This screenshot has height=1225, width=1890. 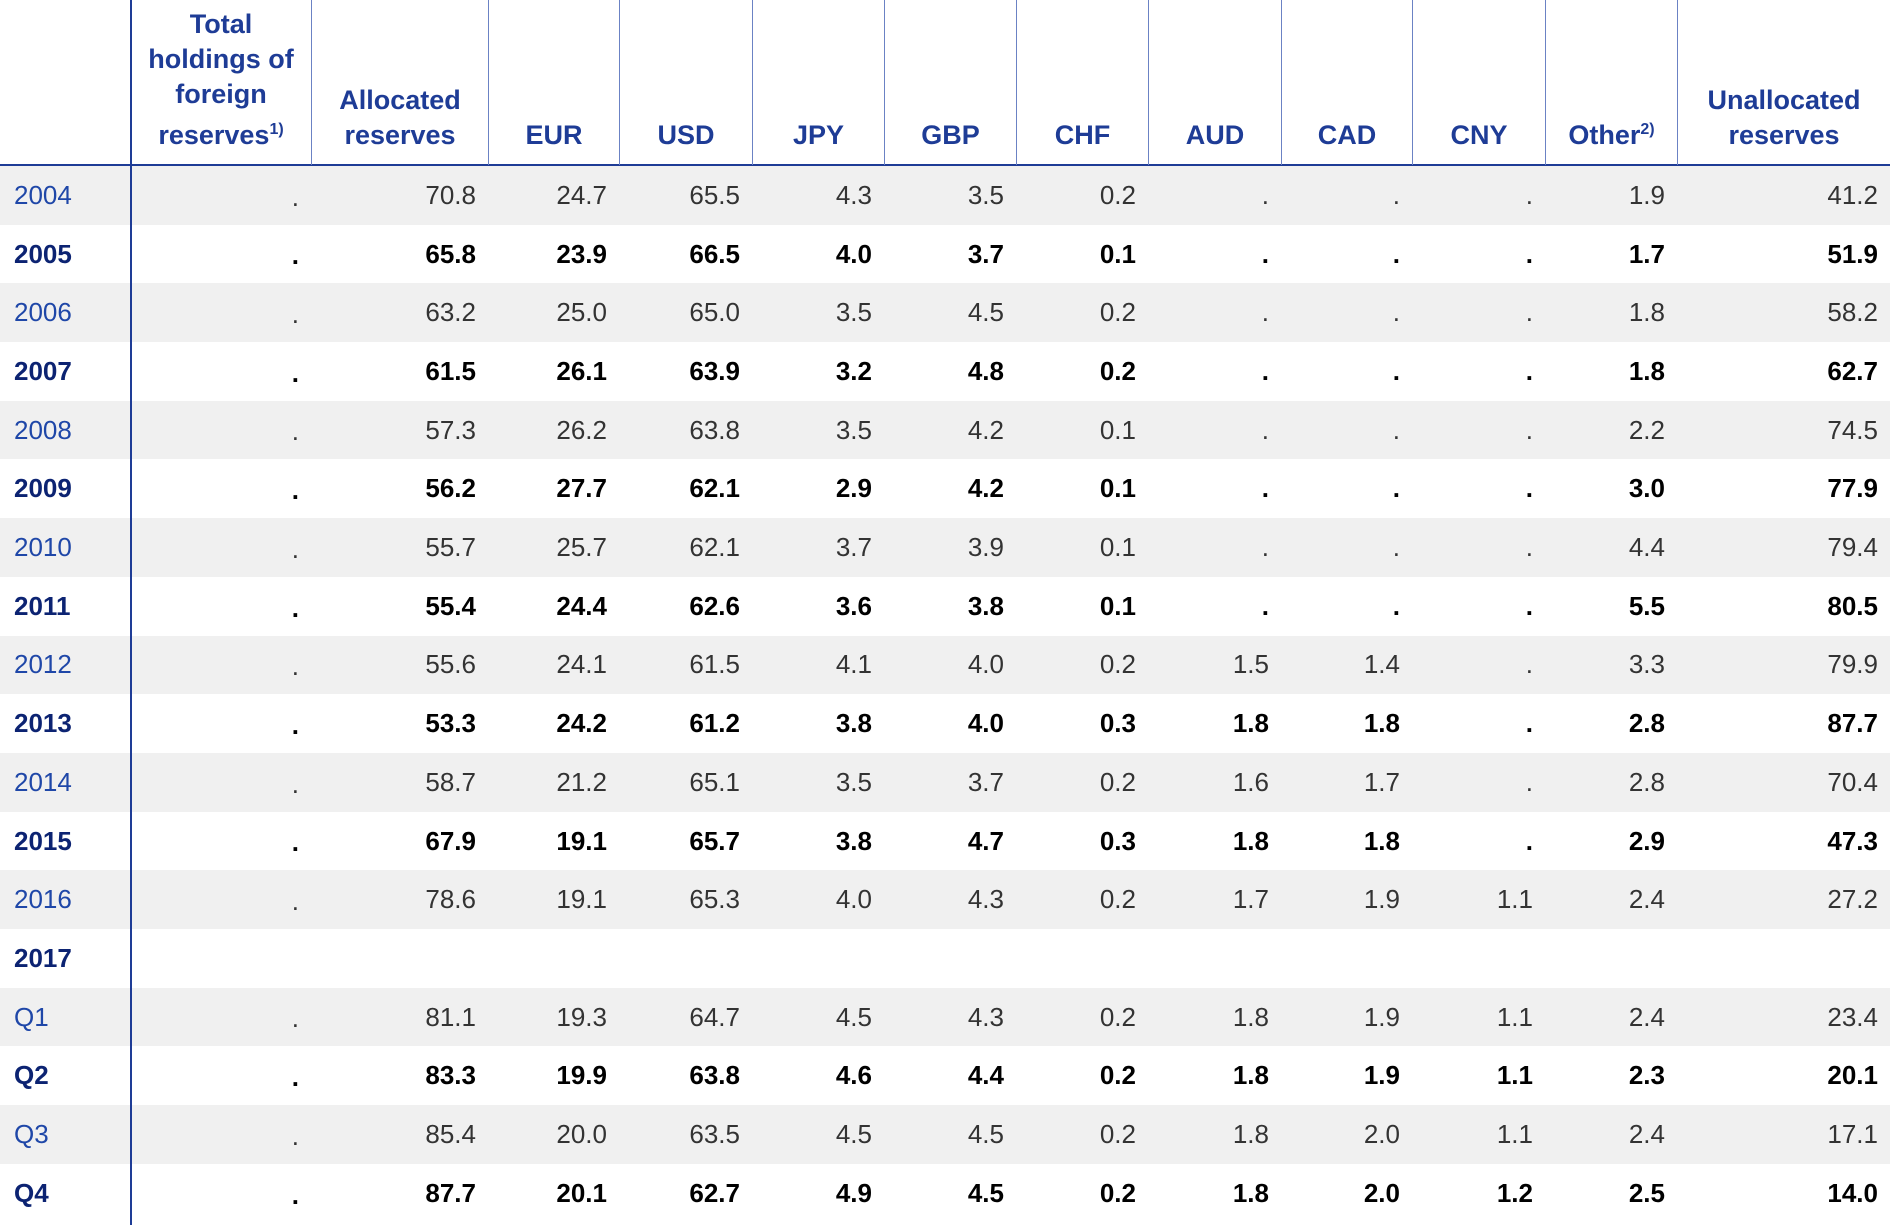 I want to click on row-label: 2010, so click(x=43, y=547).